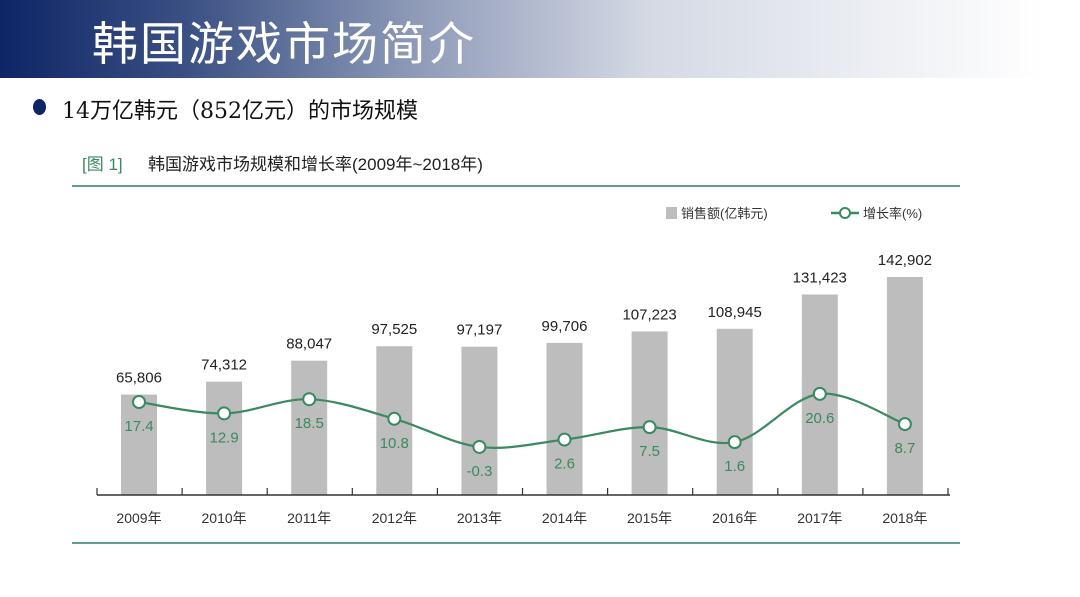  What do you see at coordinates (819, 418) in the screenshot?
I see `growth-value-label: 20.6` at bounding box center [819, 418].